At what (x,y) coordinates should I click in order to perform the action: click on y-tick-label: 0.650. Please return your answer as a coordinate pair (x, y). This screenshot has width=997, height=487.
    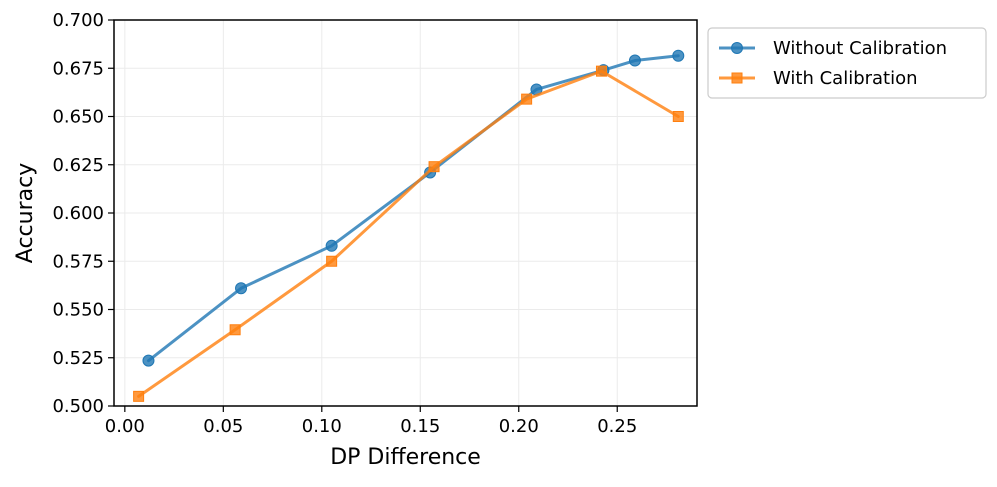
    Looking at the image, I should click on (78, 117).